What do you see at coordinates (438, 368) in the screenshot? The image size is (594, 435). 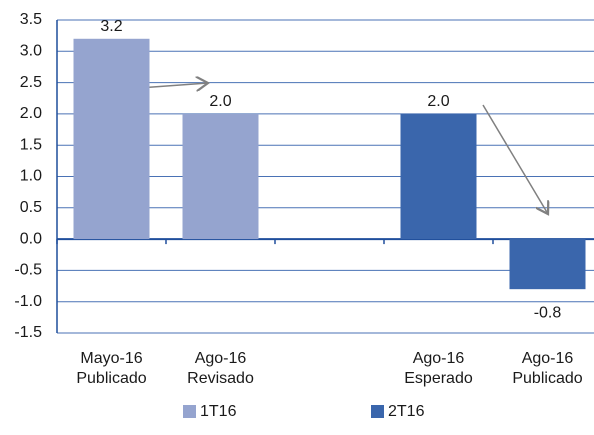 I see `x-tick-label: Ago-16 Esperado` at bounding box center [438, 368].